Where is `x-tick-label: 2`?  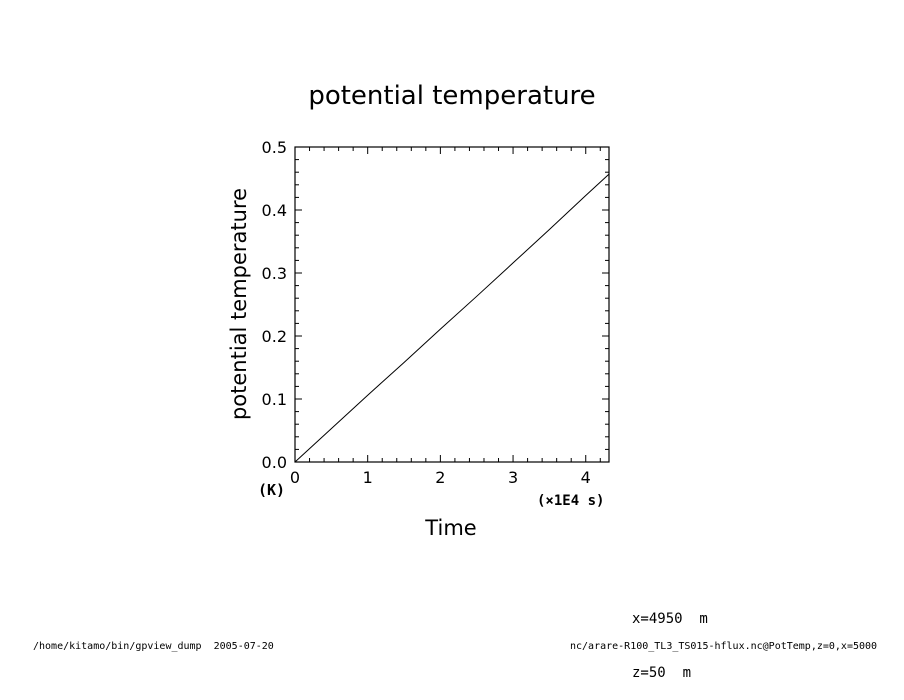
x-tick-label: 2 is located at coordinates (440, 477).